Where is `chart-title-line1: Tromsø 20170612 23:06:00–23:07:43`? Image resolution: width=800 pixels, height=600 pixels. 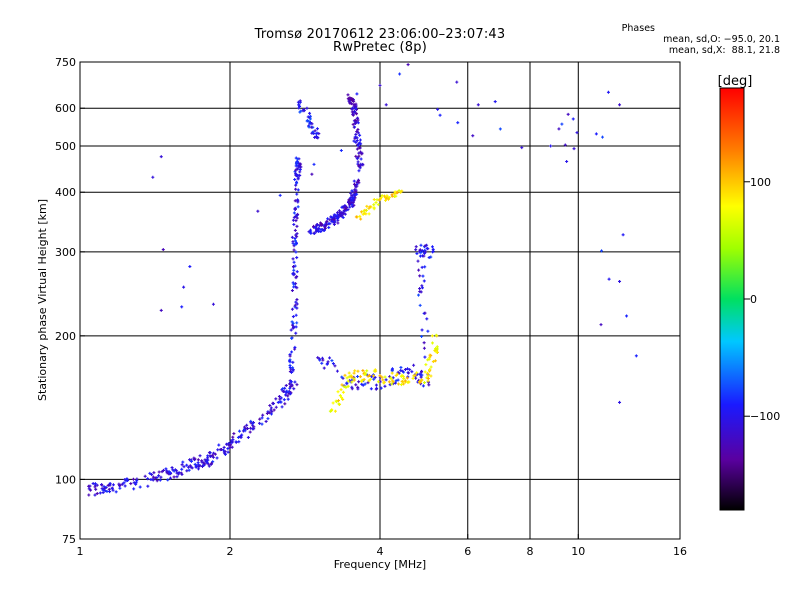 chart-title-line1: Tromsø 20170612 23:06:00–23:07:43 is located at coordinates (380, 34).